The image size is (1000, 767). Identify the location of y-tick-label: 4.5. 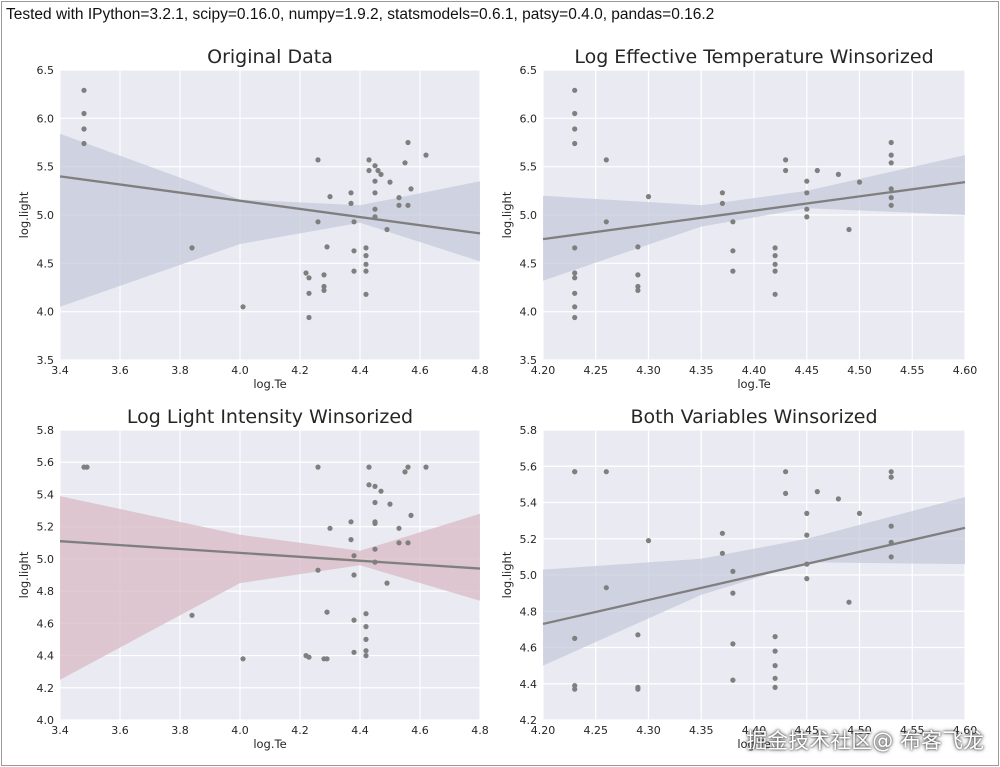
(46, 263).